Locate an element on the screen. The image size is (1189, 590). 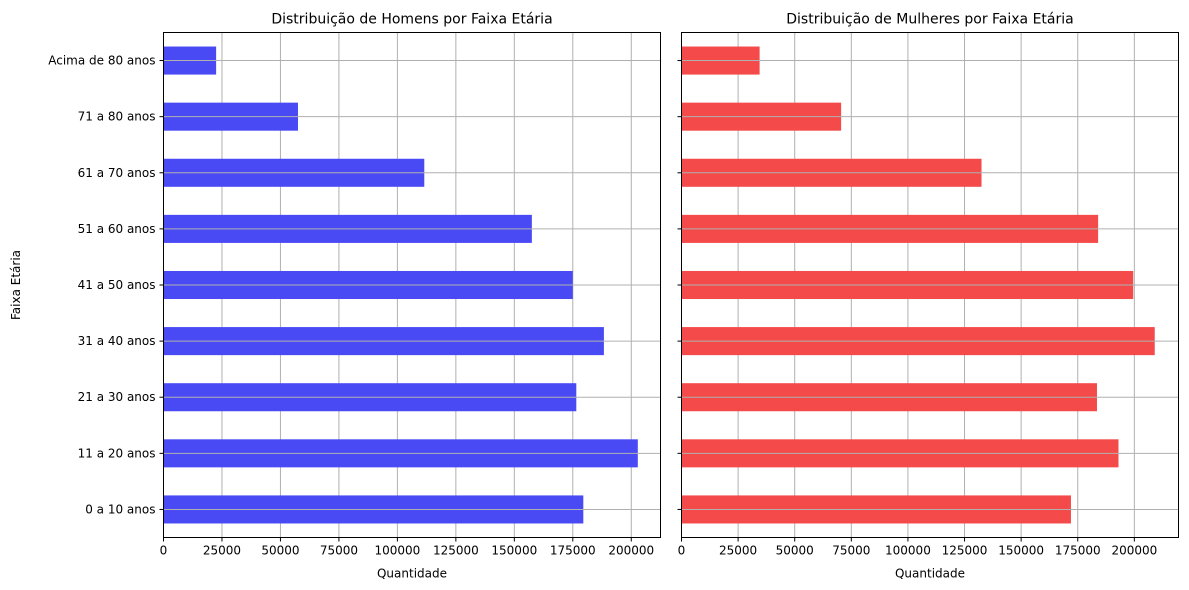
y-tick-label: 21 a 30 anos is located at coordinates (117, 397).